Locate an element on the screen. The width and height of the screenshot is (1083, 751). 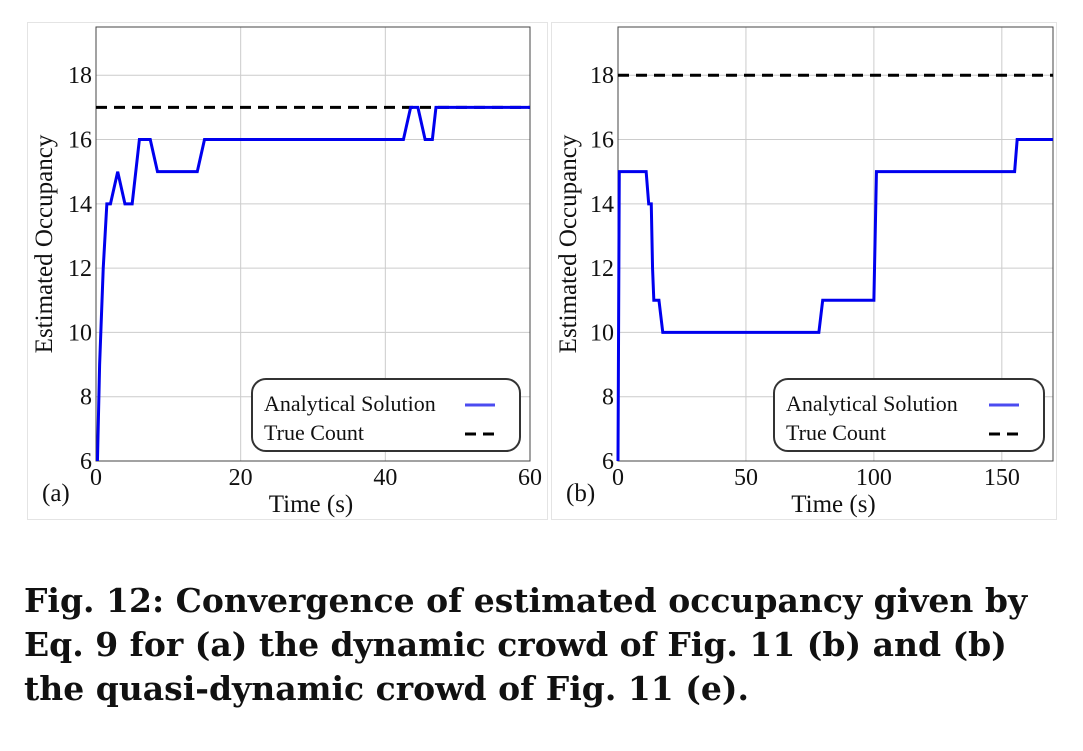
x-tick-label: 20 is located at coordinates (241, 478).